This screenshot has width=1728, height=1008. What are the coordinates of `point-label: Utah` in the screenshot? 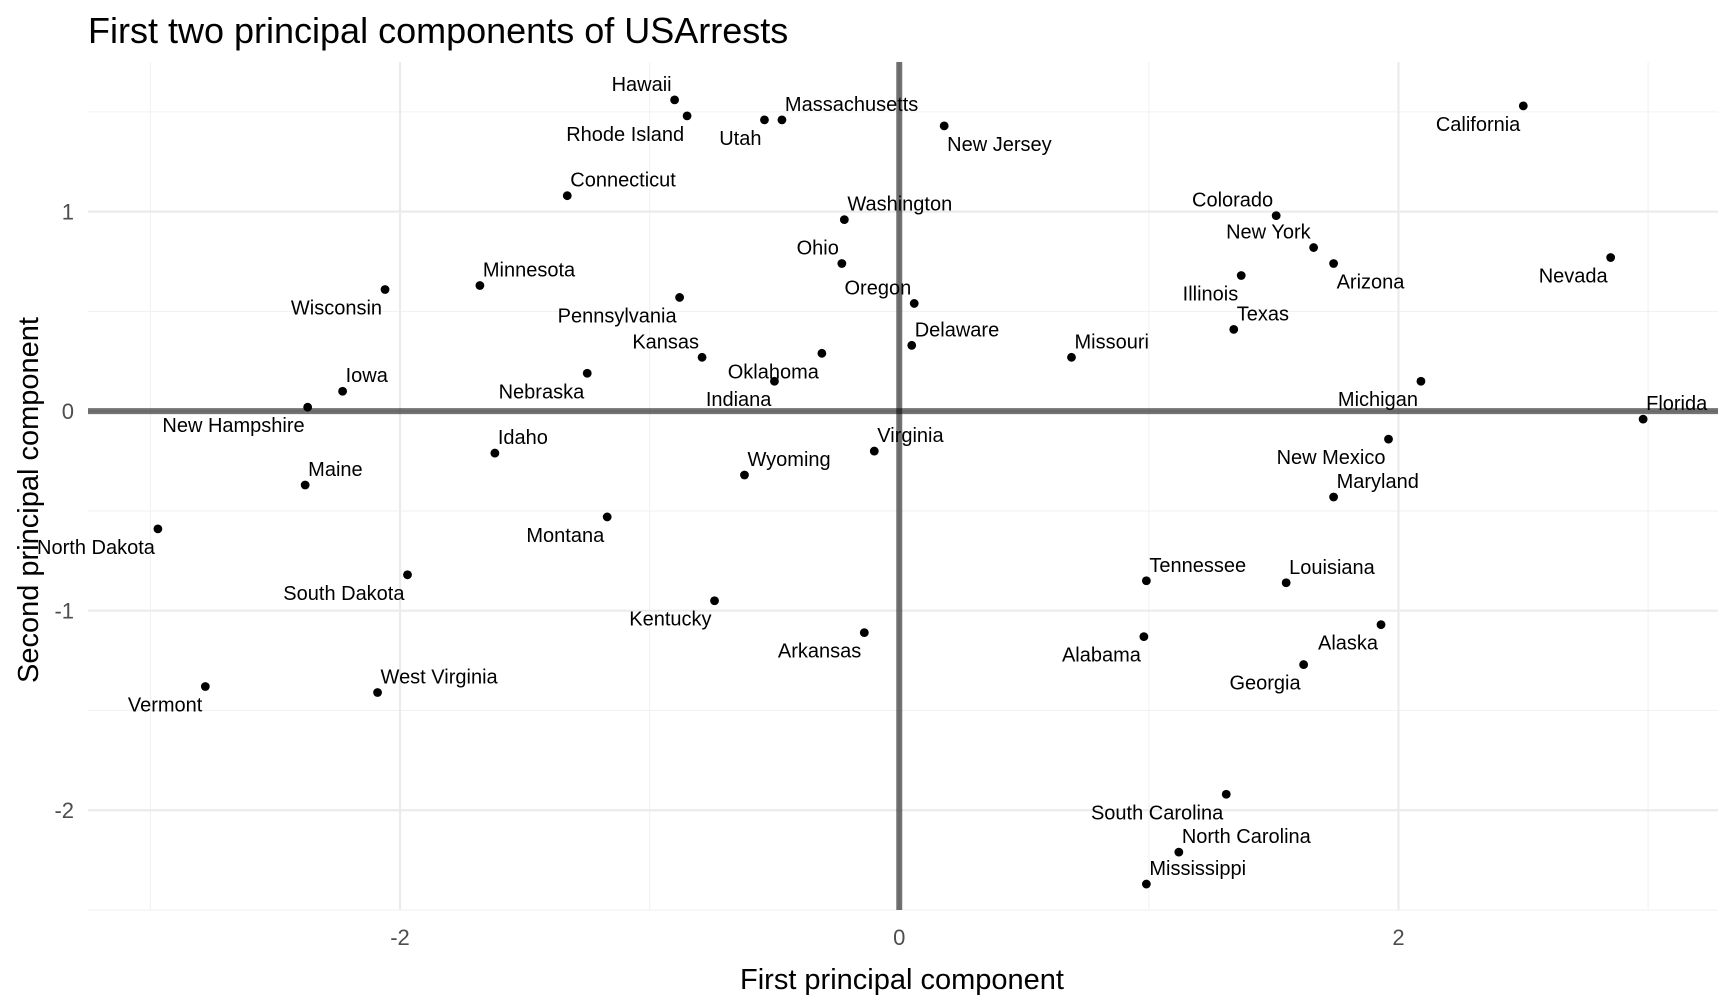 It's located at (740, 139).